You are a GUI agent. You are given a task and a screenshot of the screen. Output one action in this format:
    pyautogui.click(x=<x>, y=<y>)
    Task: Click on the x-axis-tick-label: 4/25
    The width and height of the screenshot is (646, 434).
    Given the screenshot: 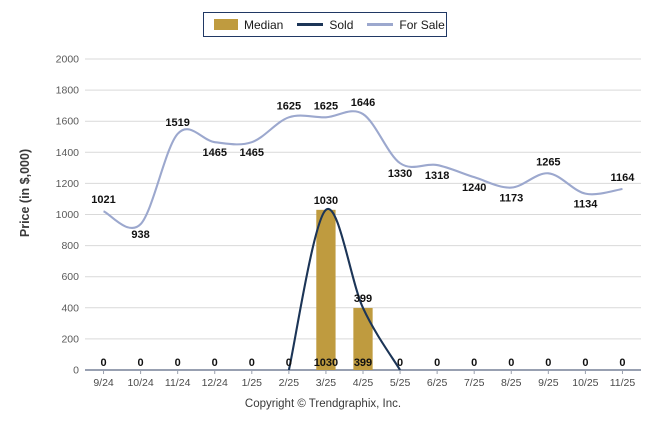 What is the action you would take?
    pyautogui.click(x=363, y=383)
    